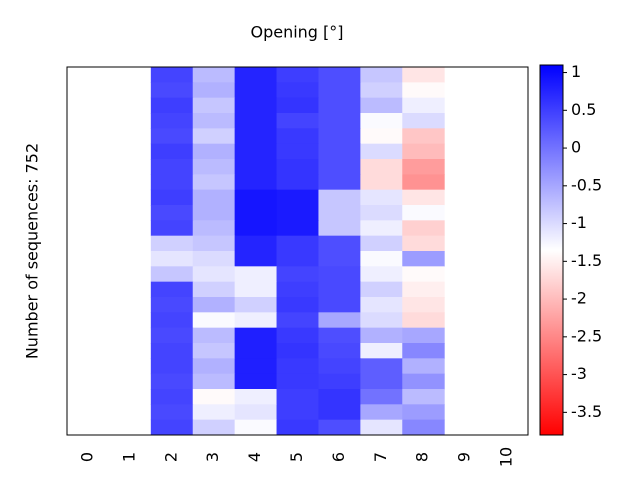 Image resolution: width=640 pixels, height=480 pixels. What do you see at coordinates (551, 250) in the screenshot?
I see `colorbar` at bounding box center [551, 250].